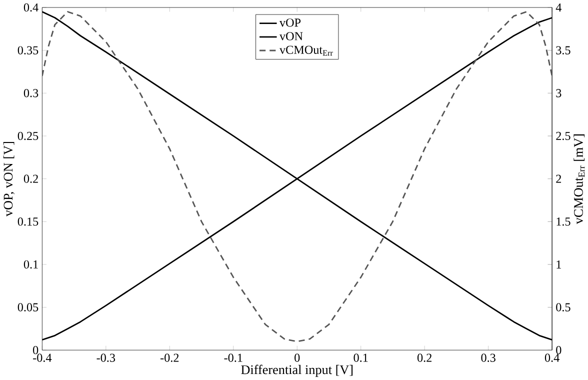 The width and height of the screenshot is (588, 380). What do you see at coordinates (233, 358) in the screenshot?
I see `x-tick-label: -0.1` at bounding box center [233, 358].